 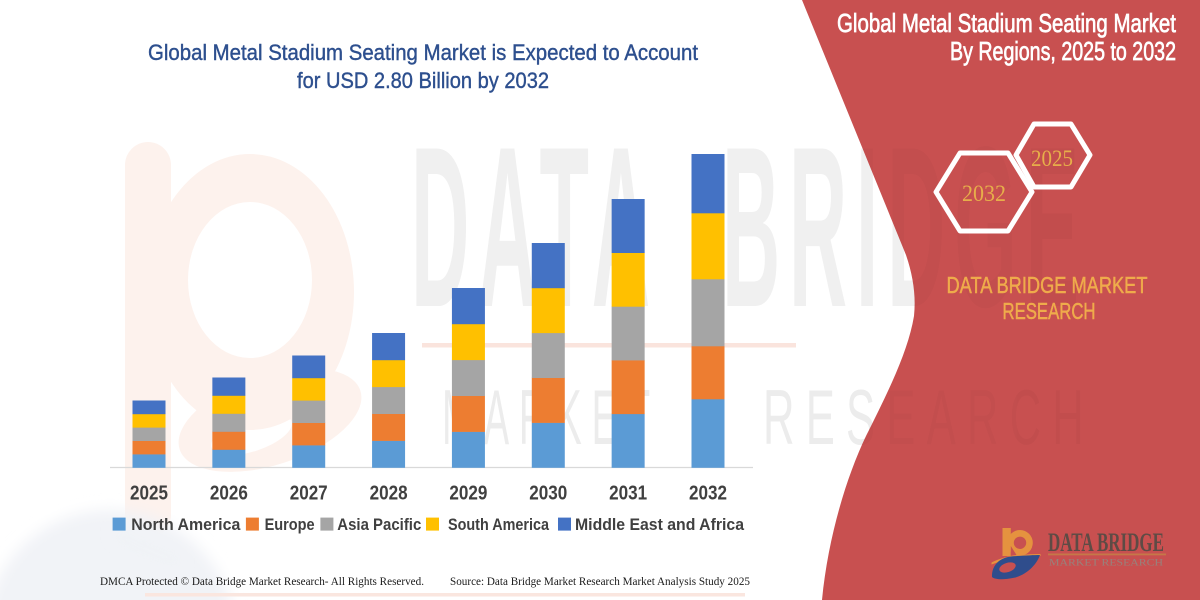 I want to click on svg-text: 2027, so click(x=309, y=493).